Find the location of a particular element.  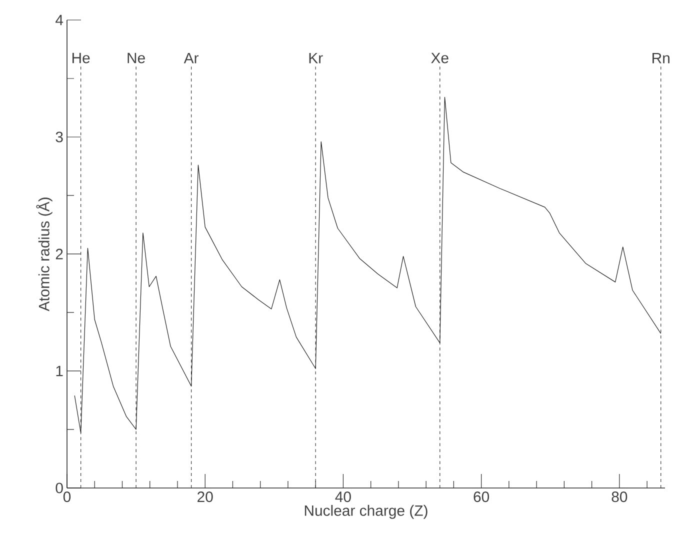

ref-line-label: Xe is located at coordinates (439, 58).